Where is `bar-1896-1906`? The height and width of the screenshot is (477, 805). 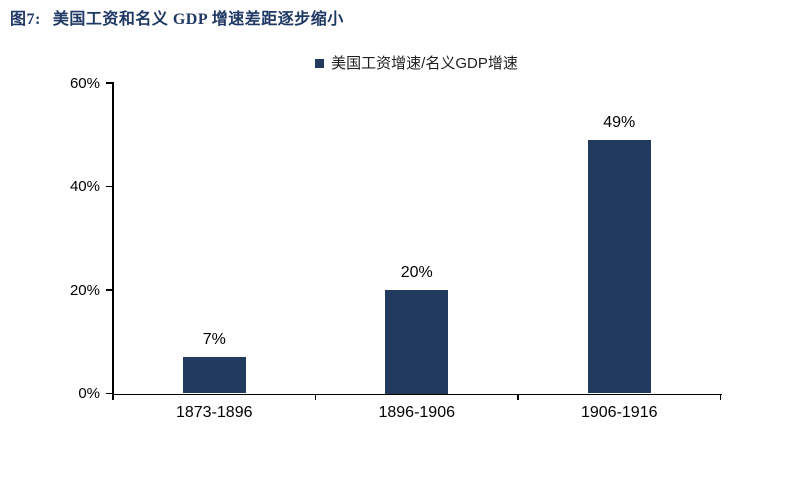 bar-1896-1906 is located at coordinates (417, 342).